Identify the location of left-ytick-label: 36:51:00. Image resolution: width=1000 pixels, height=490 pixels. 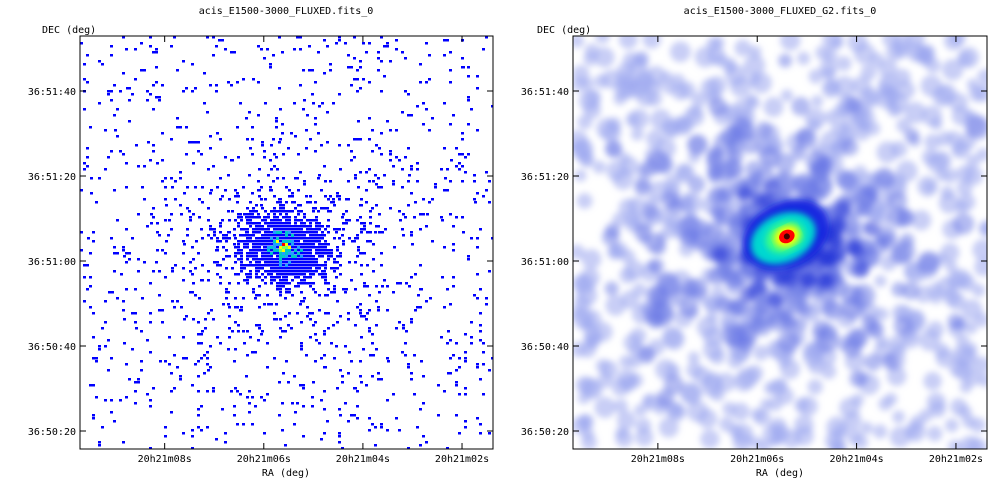
(52, 262).